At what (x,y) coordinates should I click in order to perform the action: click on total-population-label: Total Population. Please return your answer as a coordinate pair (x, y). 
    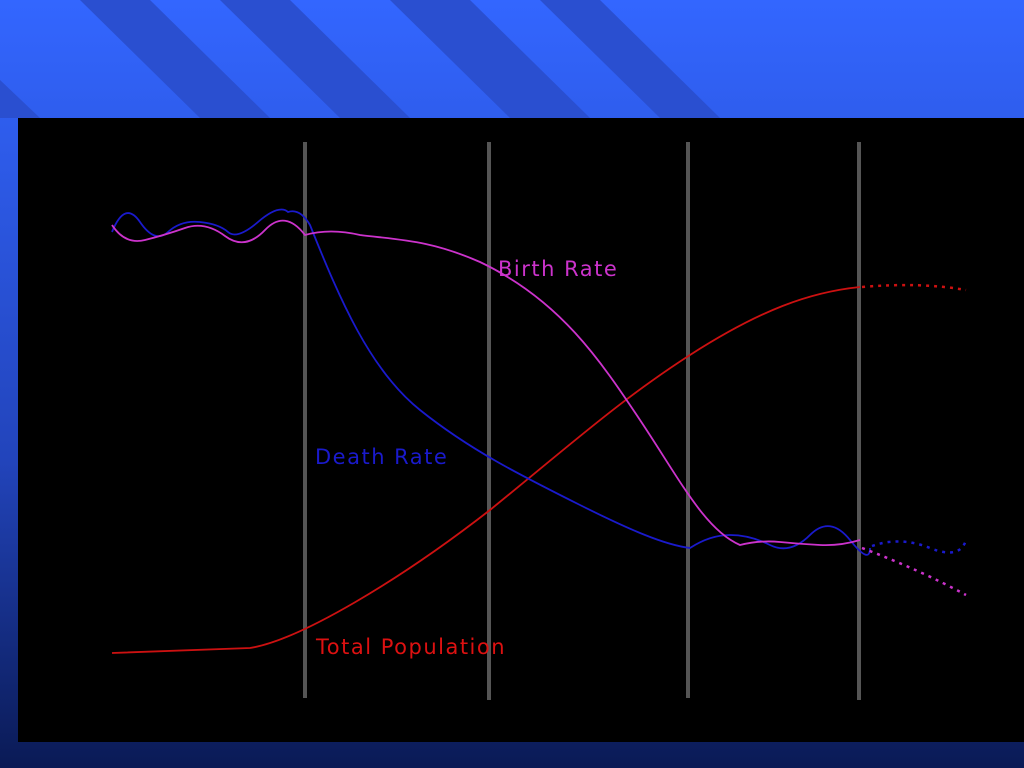
    Looking at the image, I should click on (410, 647).